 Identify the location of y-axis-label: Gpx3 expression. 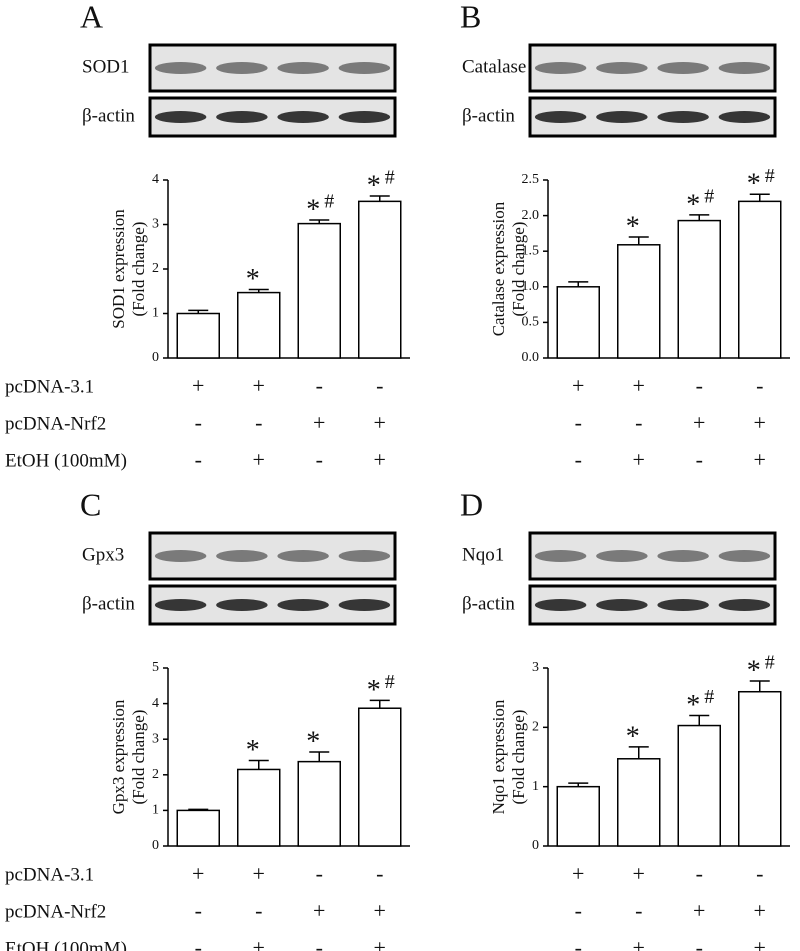
(118, 756).